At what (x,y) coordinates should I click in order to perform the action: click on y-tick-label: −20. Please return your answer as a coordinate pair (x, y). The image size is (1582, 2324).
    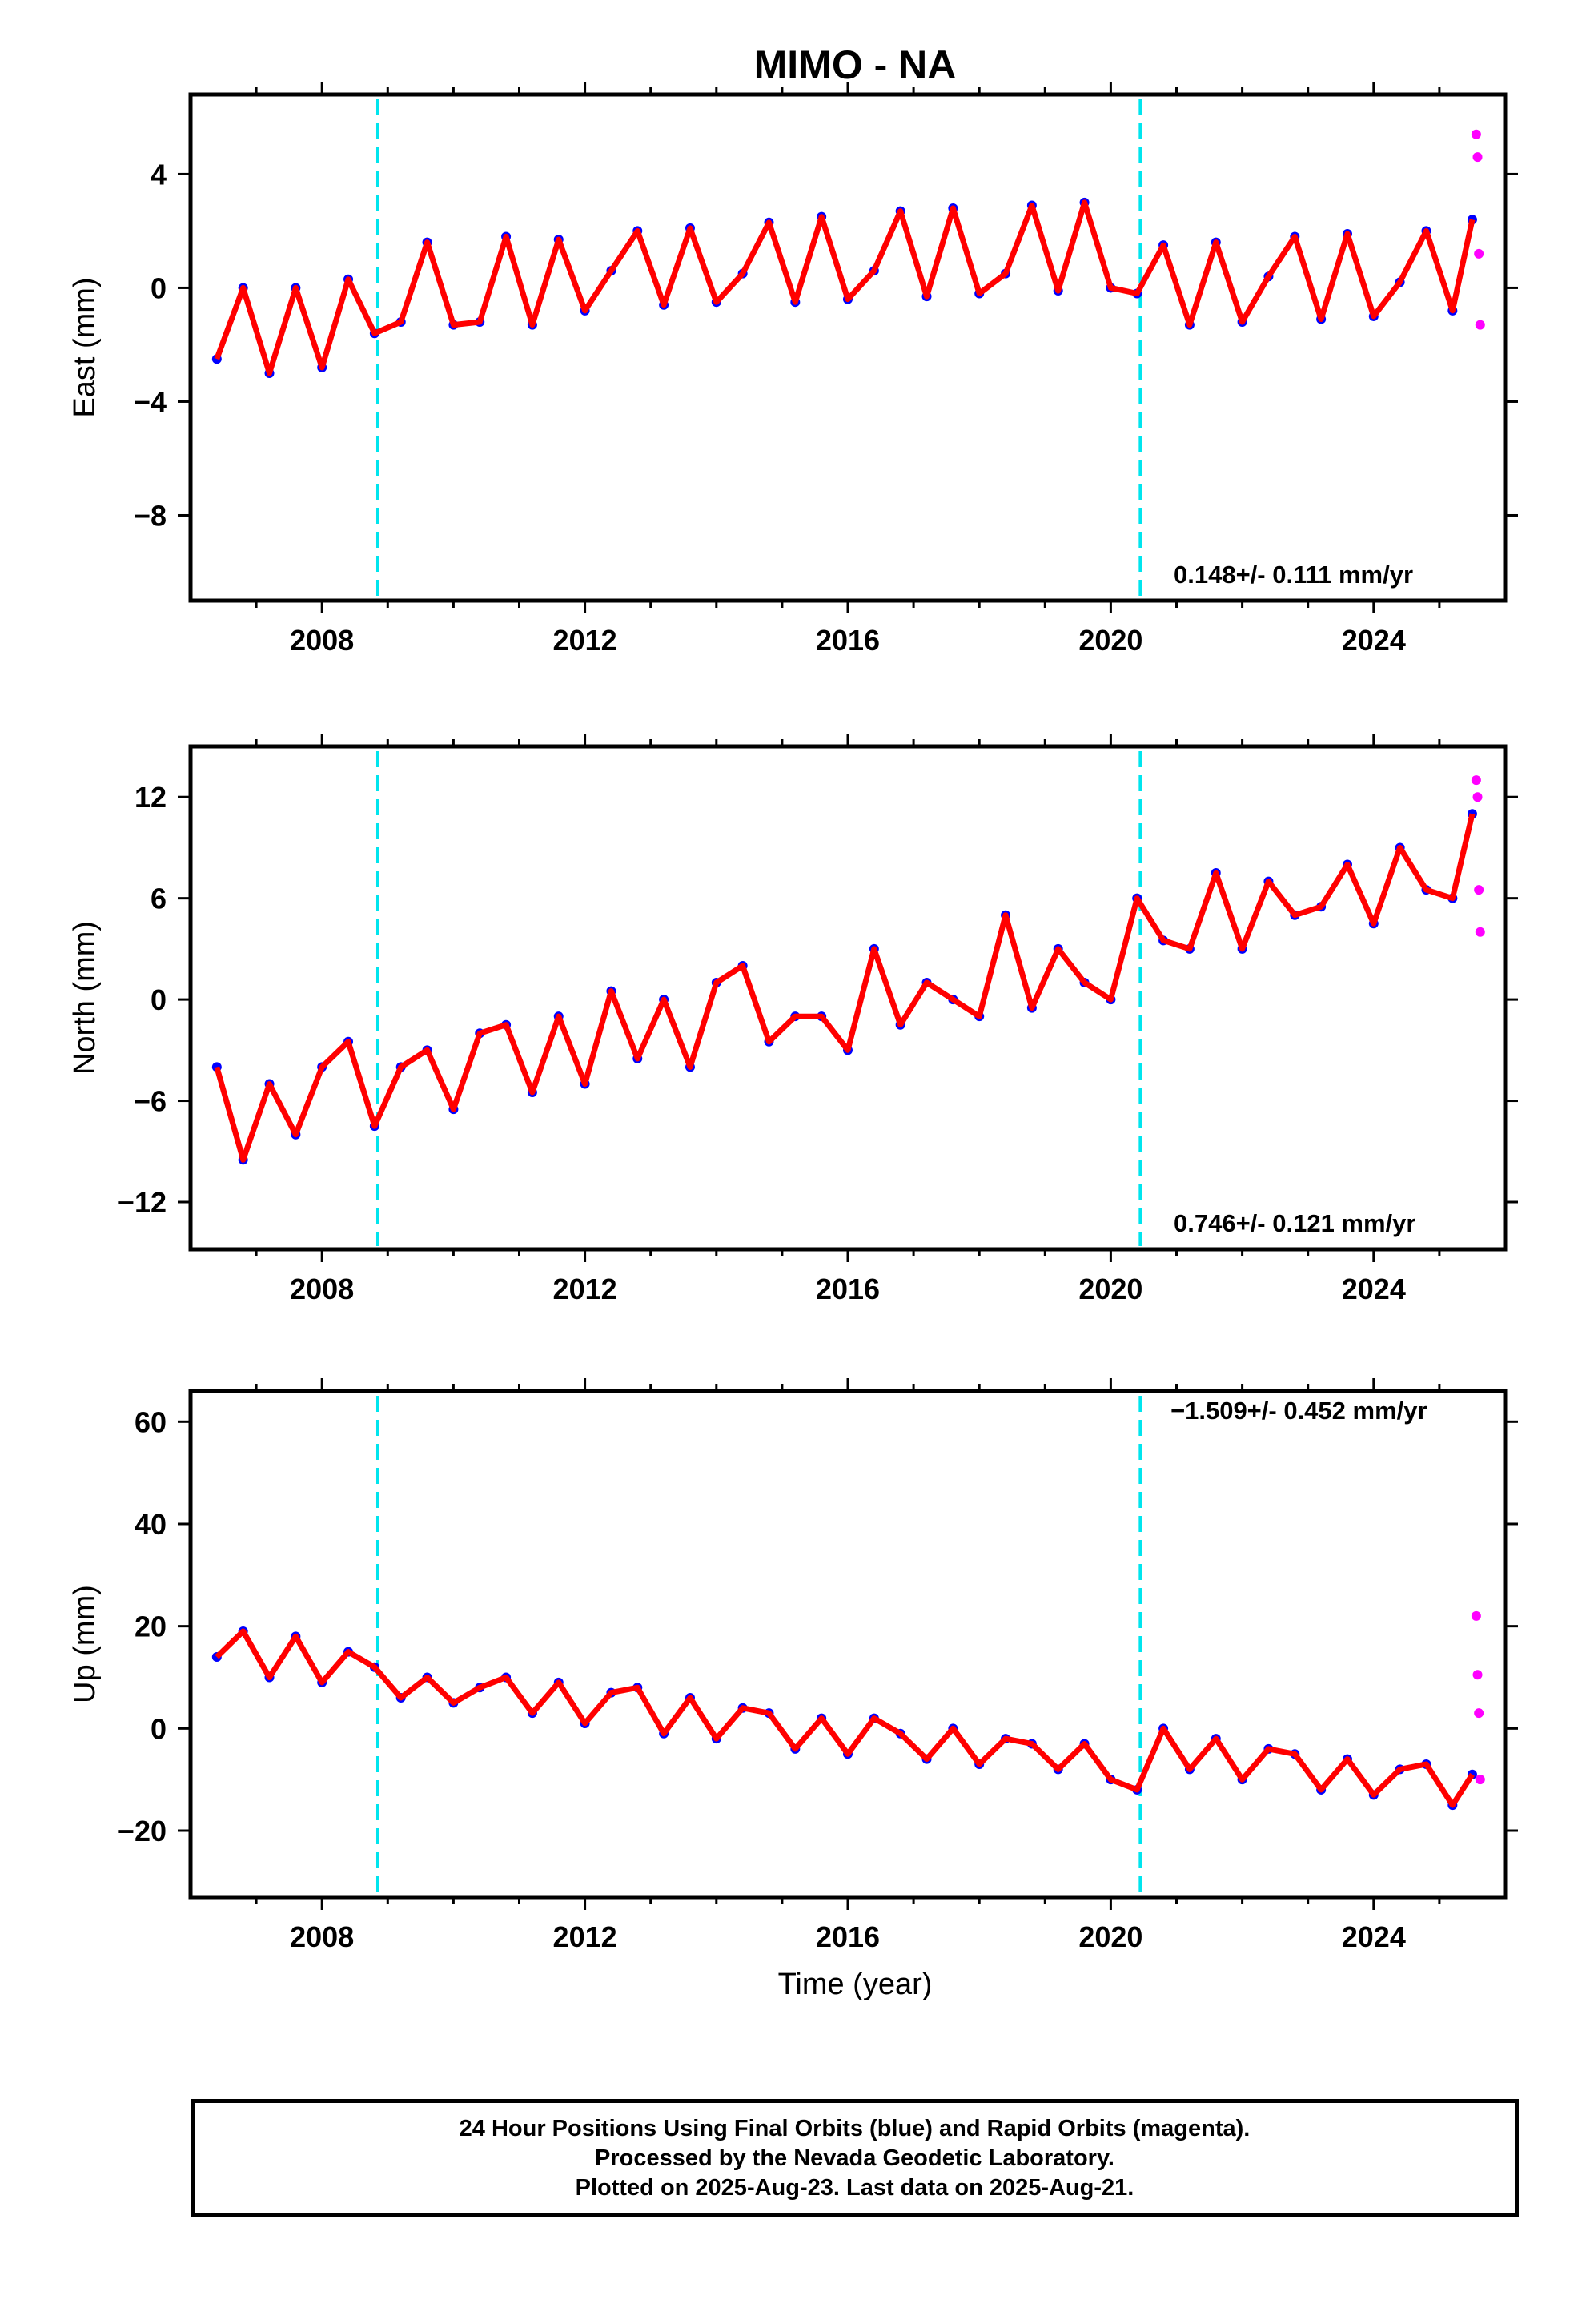
    Looking at the image, I should click on (142, 1832).